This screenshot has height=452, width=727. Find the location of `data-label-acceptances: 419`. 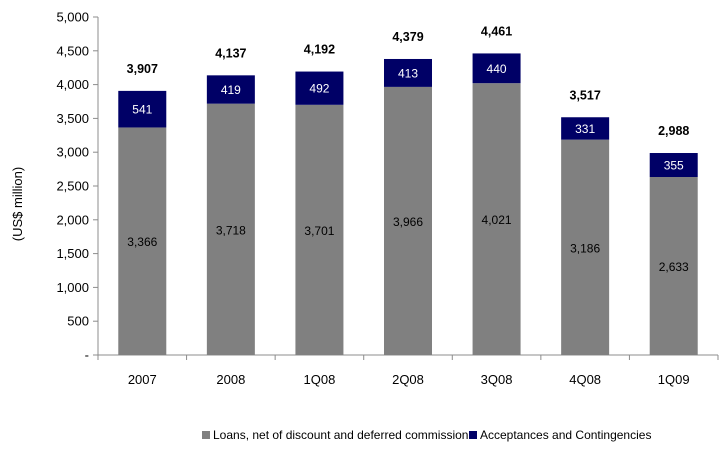

data-label-acceptances: 419 is located at coordinates (231, 90).